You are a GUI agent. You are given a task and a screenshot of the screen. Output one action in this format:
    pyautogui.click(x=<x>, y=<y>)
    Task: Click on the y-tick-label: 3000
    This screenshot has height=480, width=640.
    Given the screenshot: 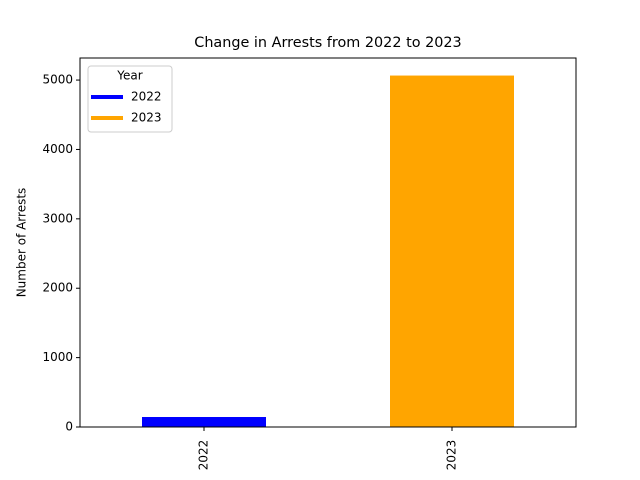 What is the action you would take?
    pyautogui.click(x=57, y=218)
    